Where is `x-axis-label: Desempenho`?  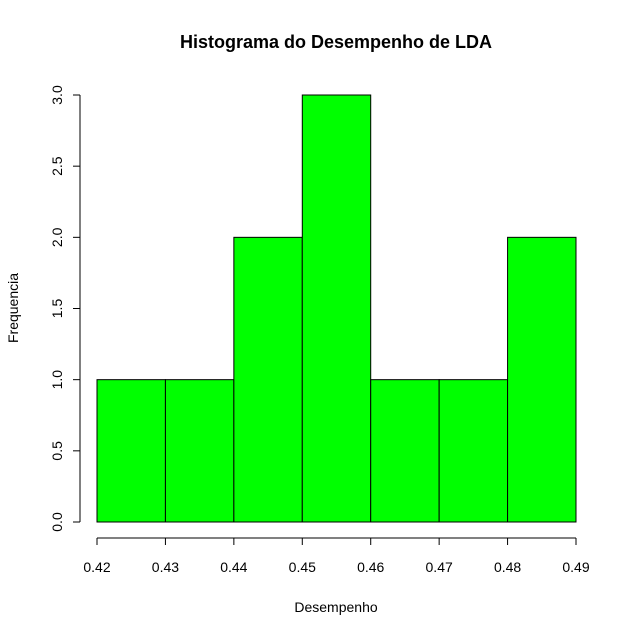 x-axis-label: Desempenho is located at coordinates (335, 607).